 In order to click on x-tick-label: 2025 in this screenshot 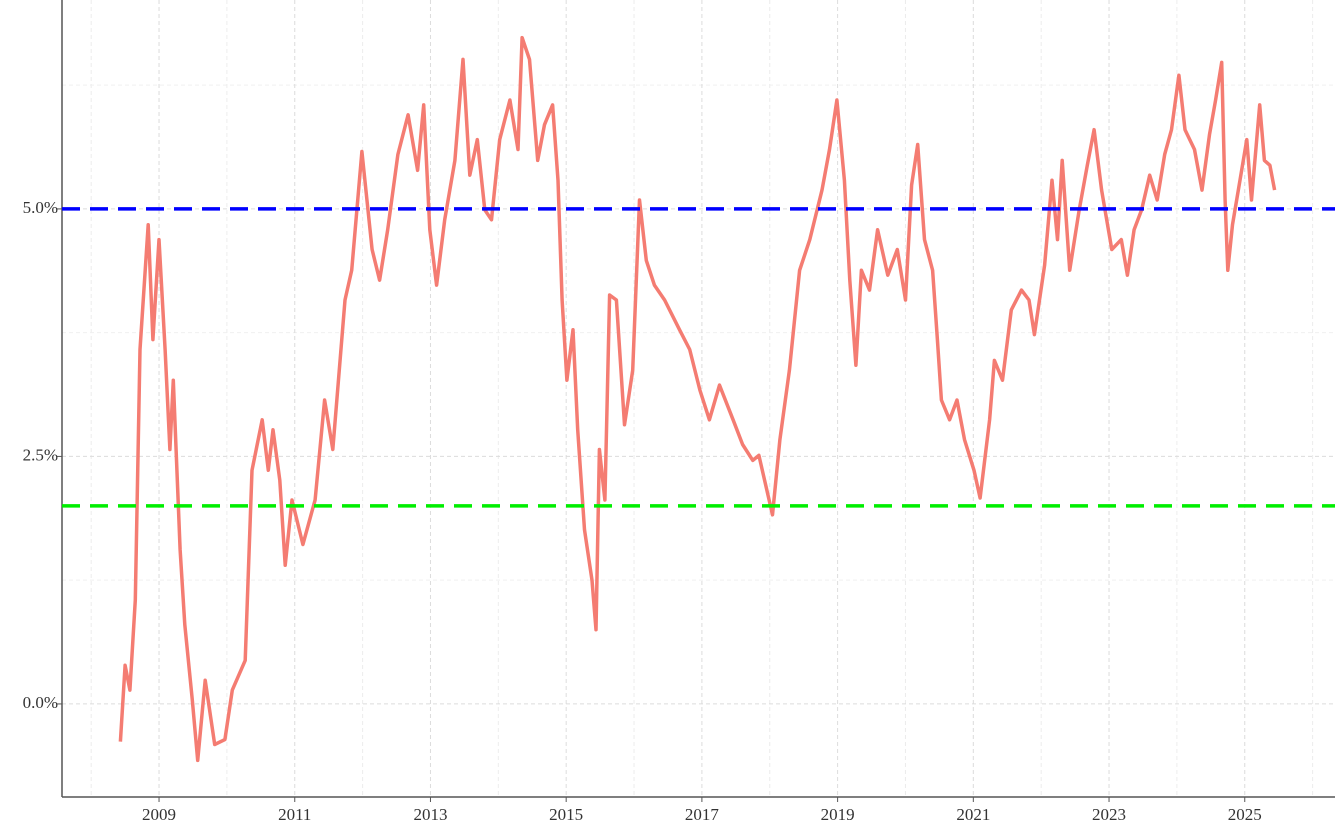, I will do `click(1245, 814)`.